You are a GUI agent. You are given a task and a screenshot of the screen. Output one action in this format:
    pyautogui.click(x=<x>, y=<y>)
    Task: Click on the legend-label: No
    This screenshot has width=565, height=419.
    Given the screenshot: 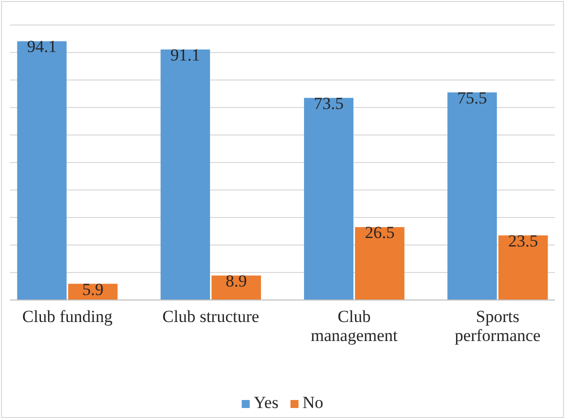 What is the action you would take?
    pyautogui.click(x=313, y=402)
    